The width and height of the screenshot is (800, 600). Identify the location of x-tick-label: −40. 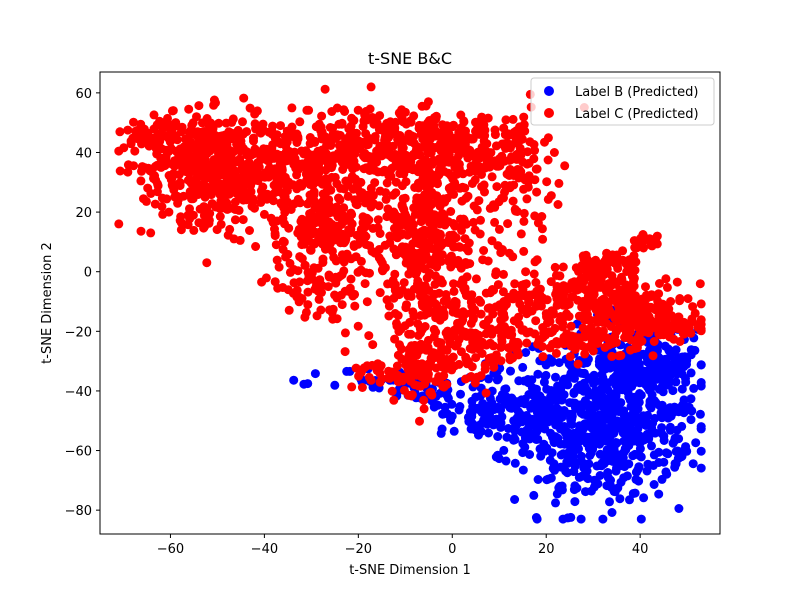
(264, 549).